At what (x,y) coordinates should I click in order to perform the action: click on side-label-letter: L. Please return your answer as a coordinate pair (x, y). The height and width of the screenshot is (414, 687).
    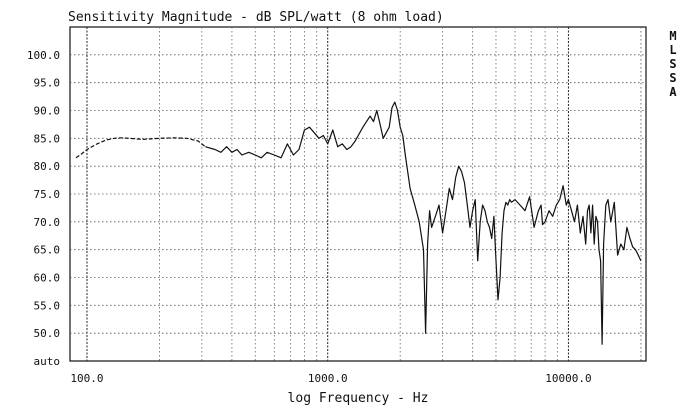
    Looking at the image, I should click on (672, 50).